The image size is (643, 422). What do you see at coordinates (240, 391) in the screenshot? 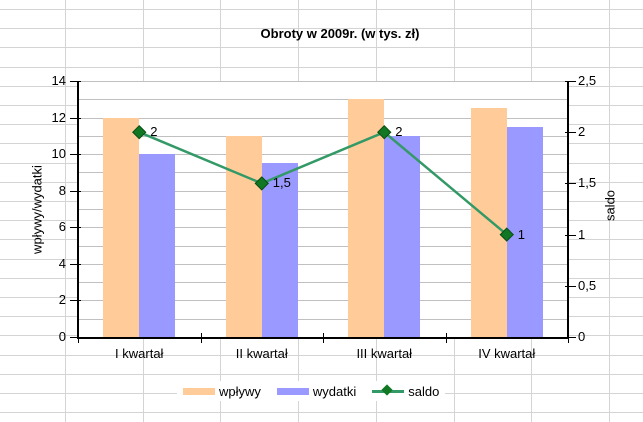
I see `legend-label-wplywy: wpływy` at bounding box center [240, 391].